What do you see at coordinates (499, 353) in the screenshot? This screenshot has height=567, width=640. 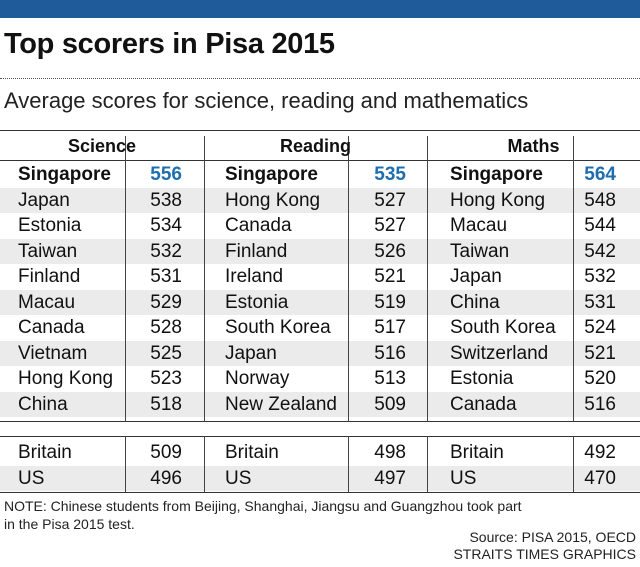 I see `country-name: Switzerland` at bounding box center [499, 353].